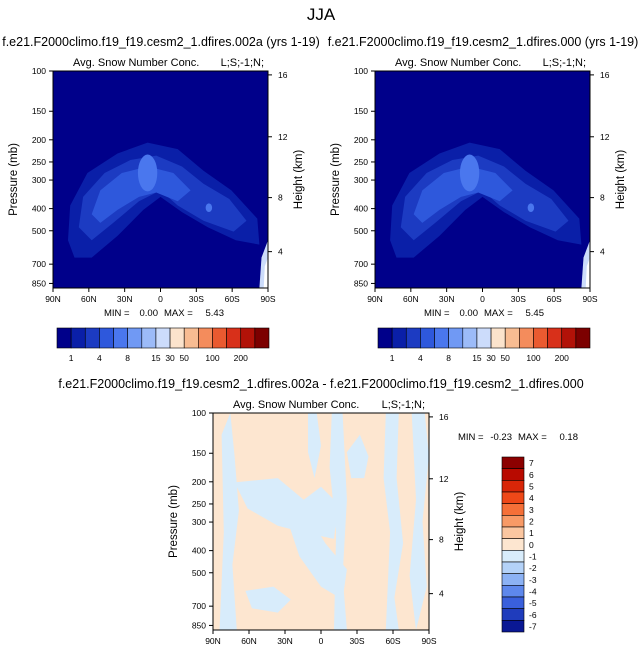  Describe the element at coordinates (531, 487) in the screenshot. I see `colorbar-label: 5` at that location.